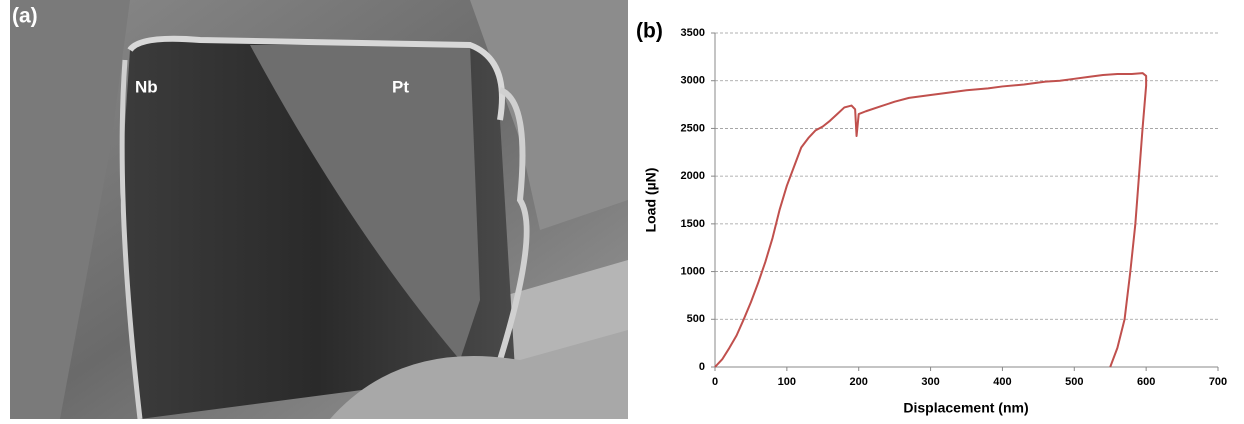 The width and height of the screenshot is (1244, 424). Describe the element at coordinates (1002, 382) in the screenshot. I see `x-tick-label: 400` at that location.